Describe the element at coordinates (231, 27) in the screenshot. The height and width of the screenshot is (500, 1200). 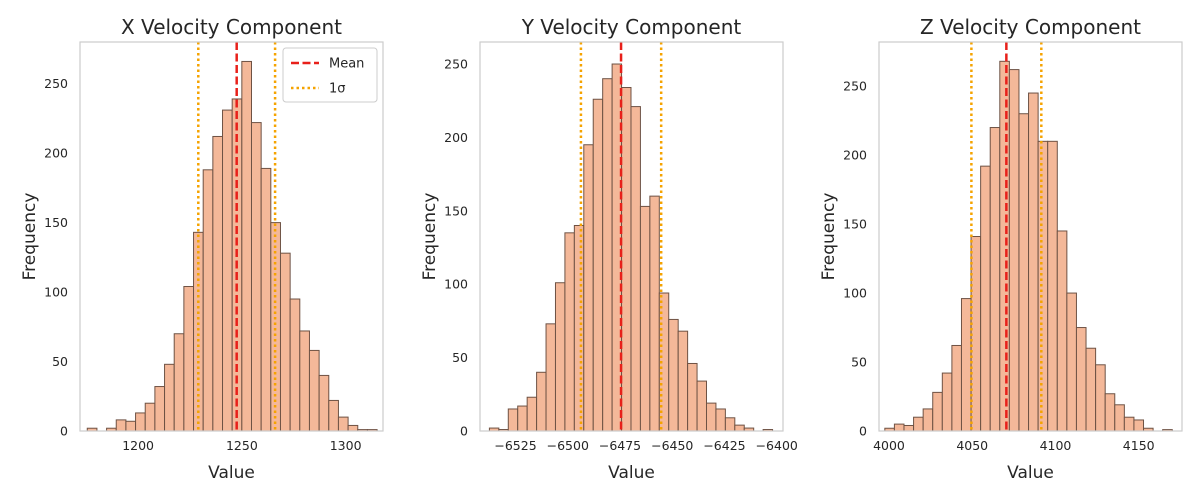
I see `chart-title: X Velocity Component` at that location.